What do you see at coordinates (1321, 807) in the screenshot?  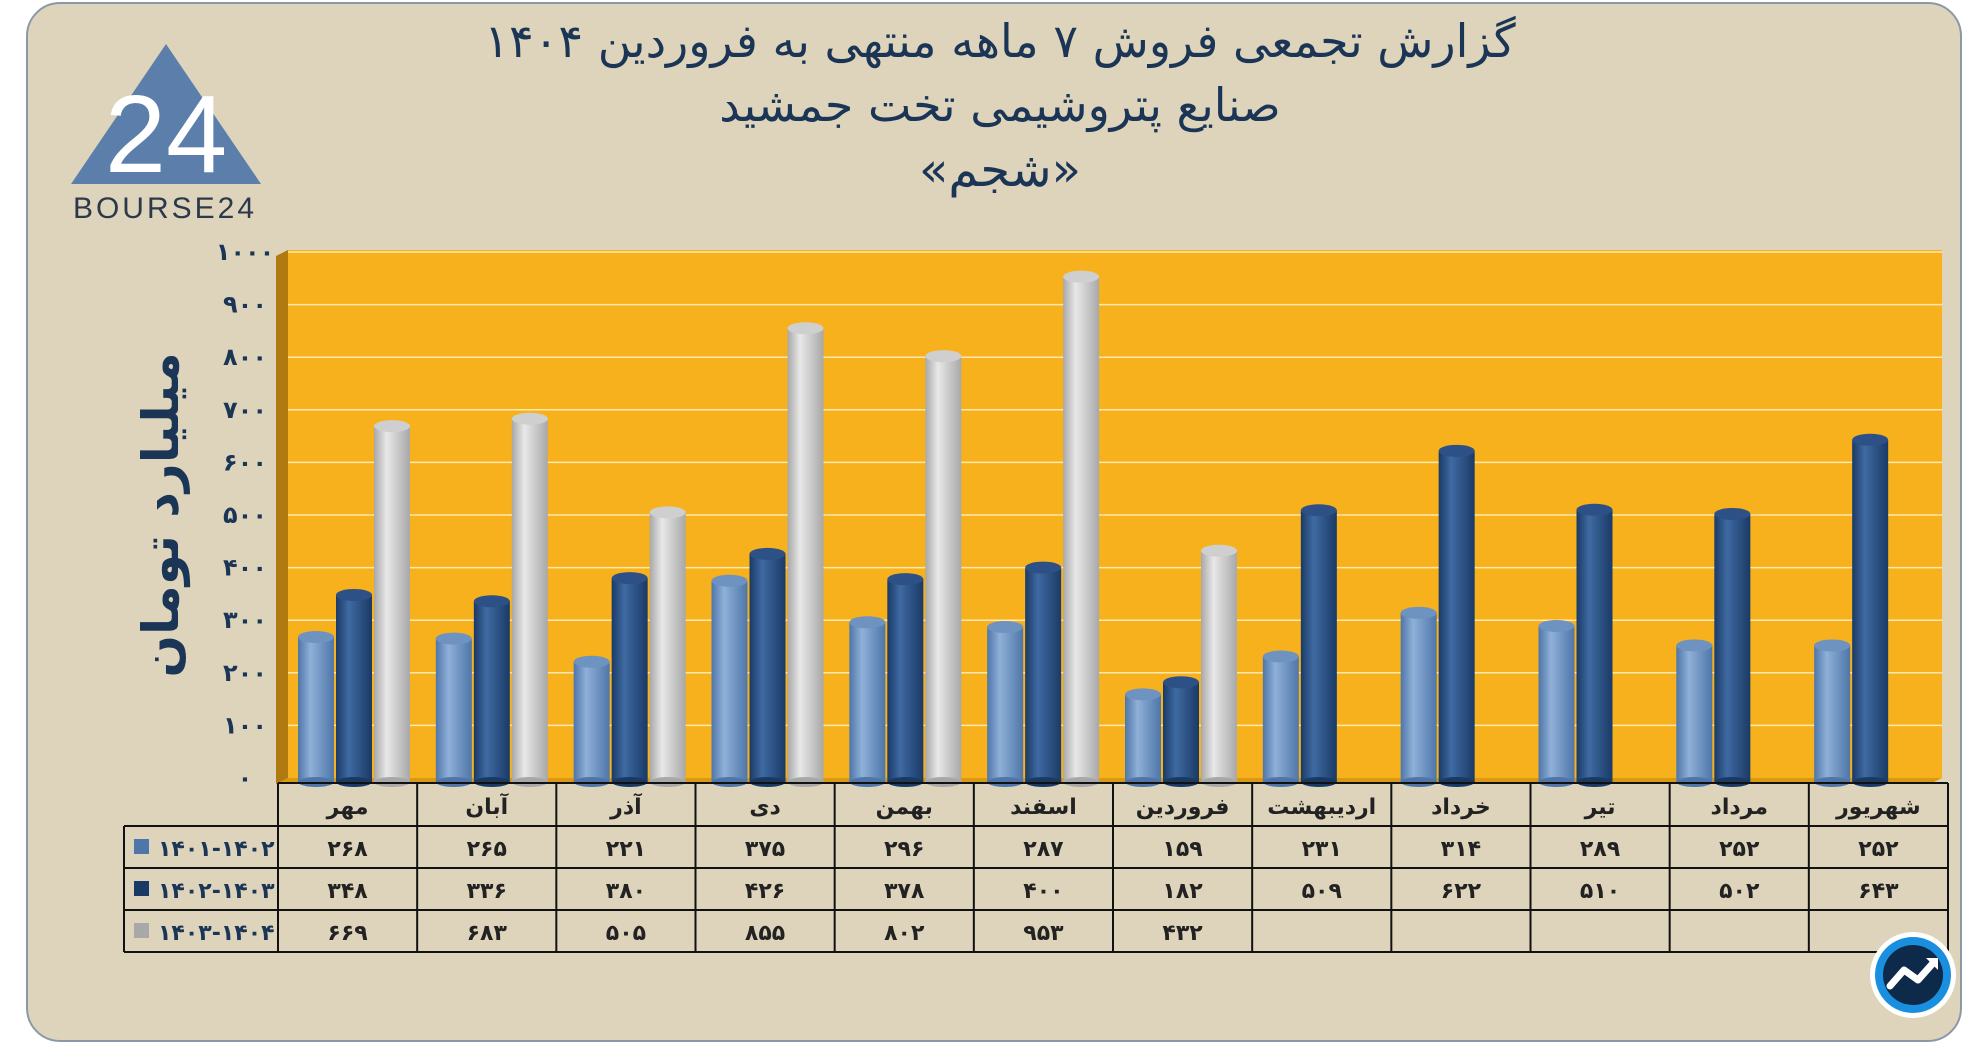 I see `category-label: اردیبهشت` at bounding box center [1321, 807].